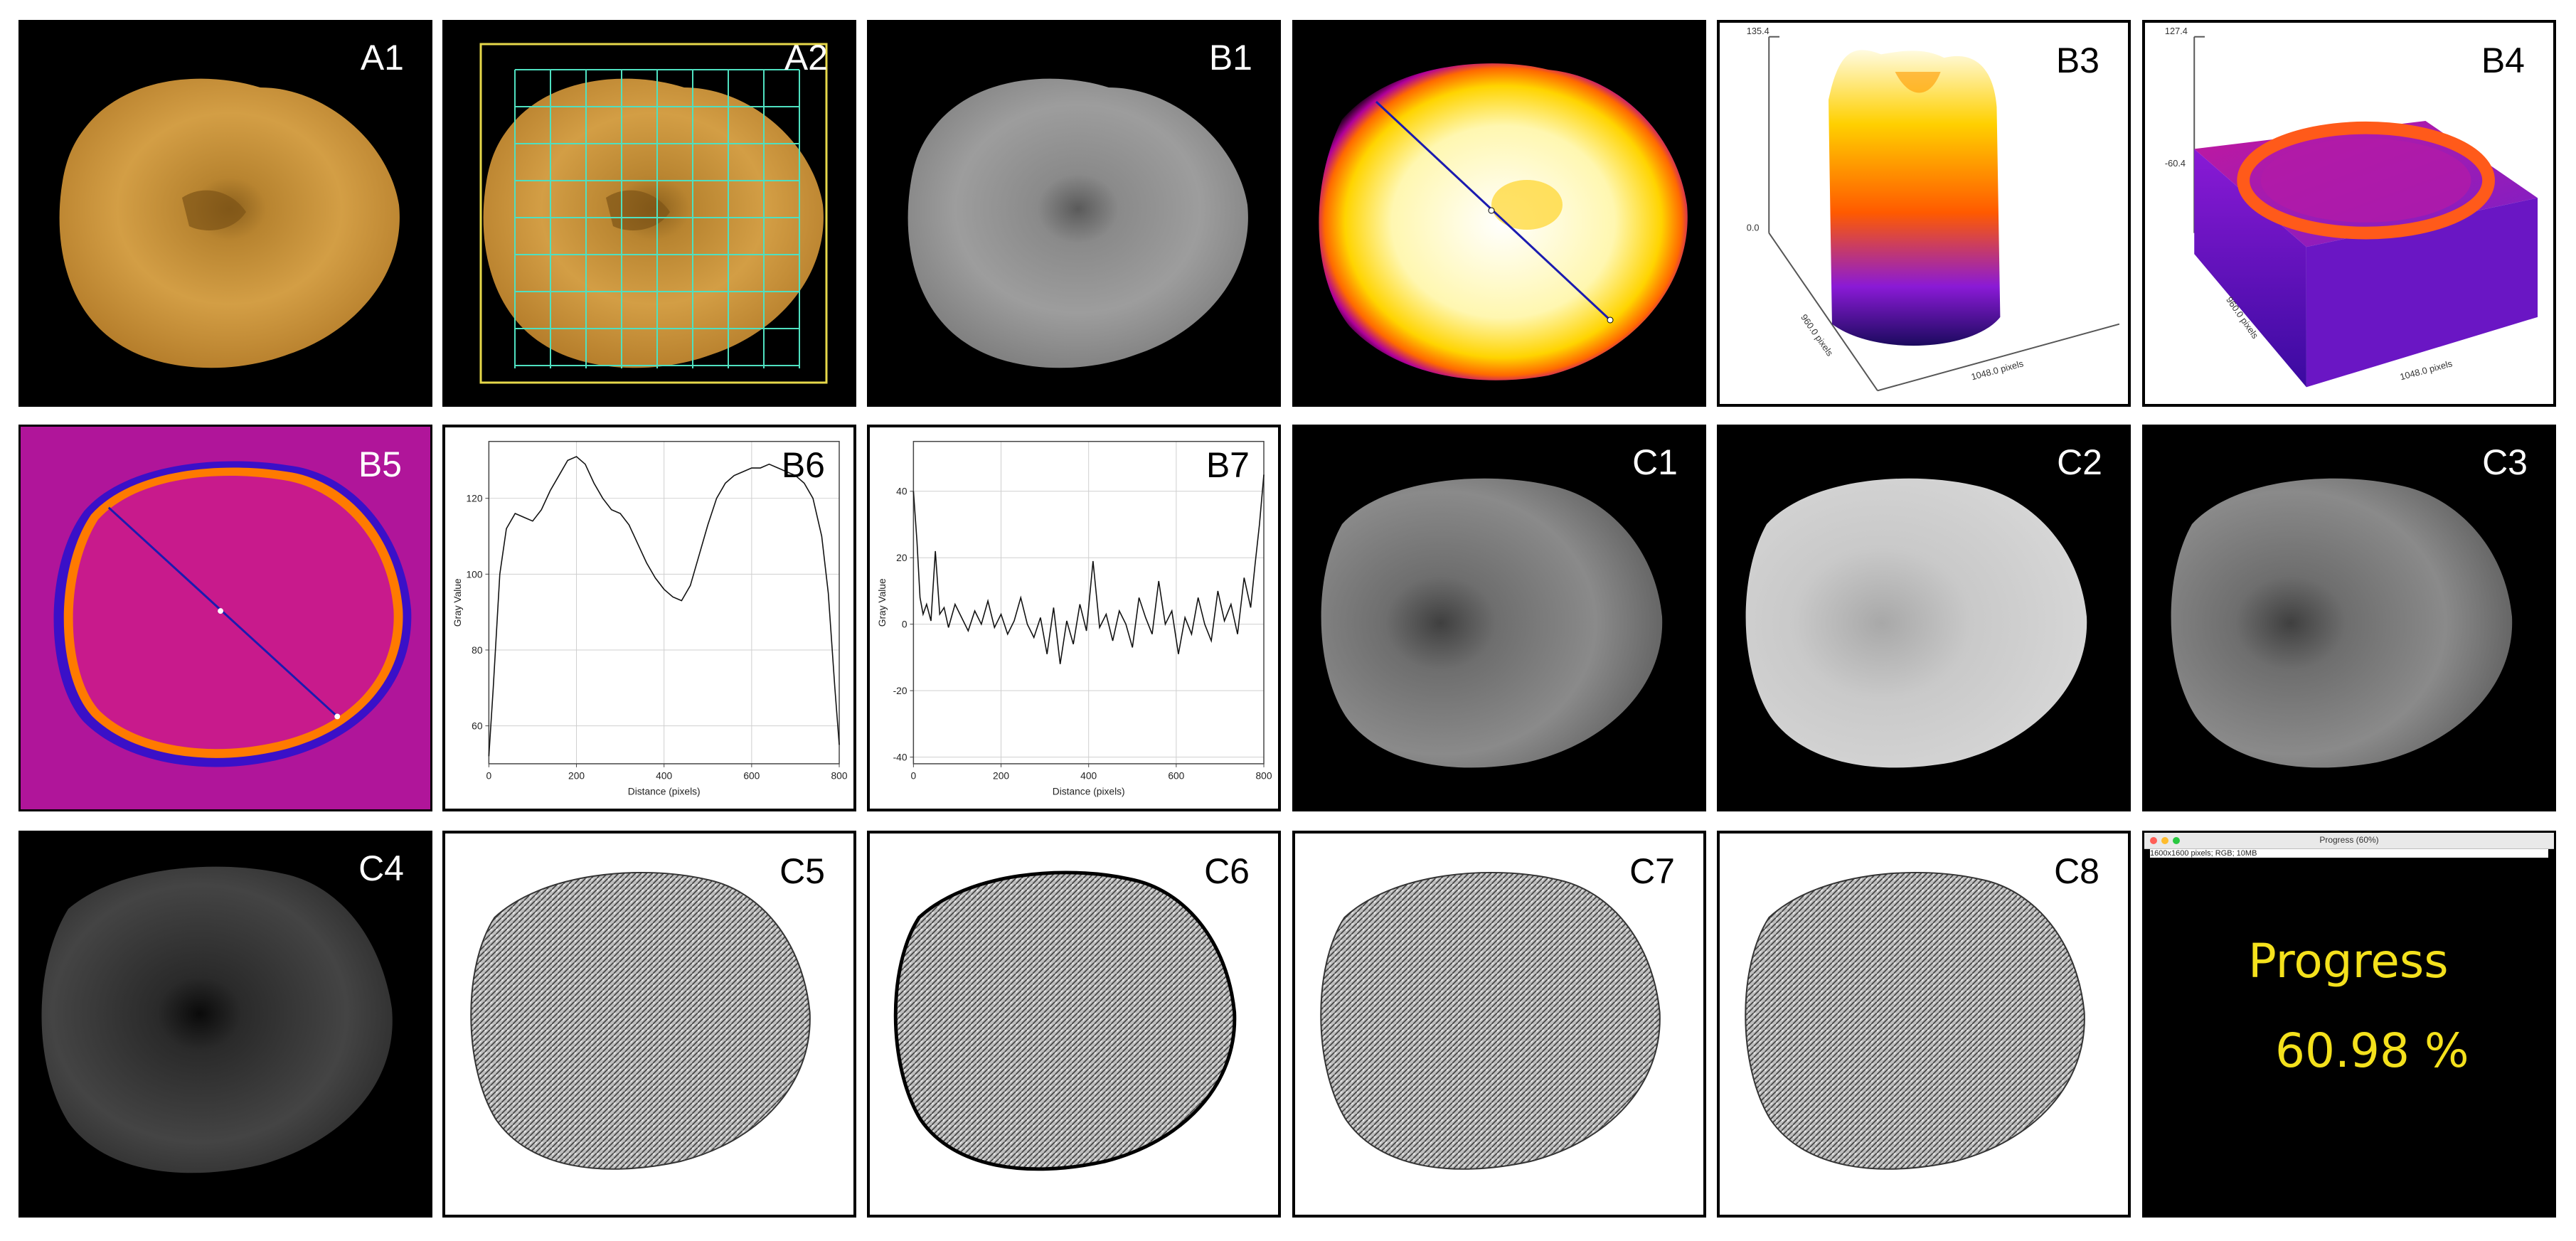 This screenshot has height=1241, width=2576. What do you see at coordinates (900, 757) in the screenshot?
I see `y-tick-label: -40` at bounding box center [900, 757].